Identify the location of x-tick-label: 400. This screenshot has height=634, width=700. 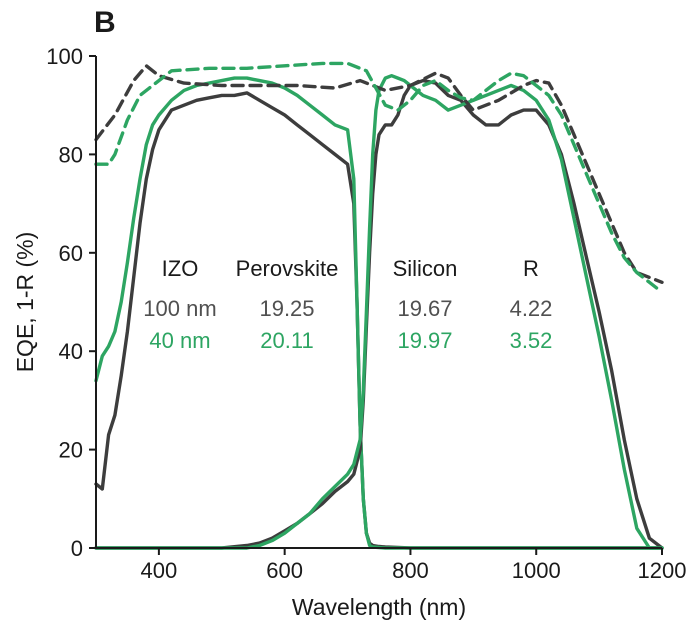
(159, 570).